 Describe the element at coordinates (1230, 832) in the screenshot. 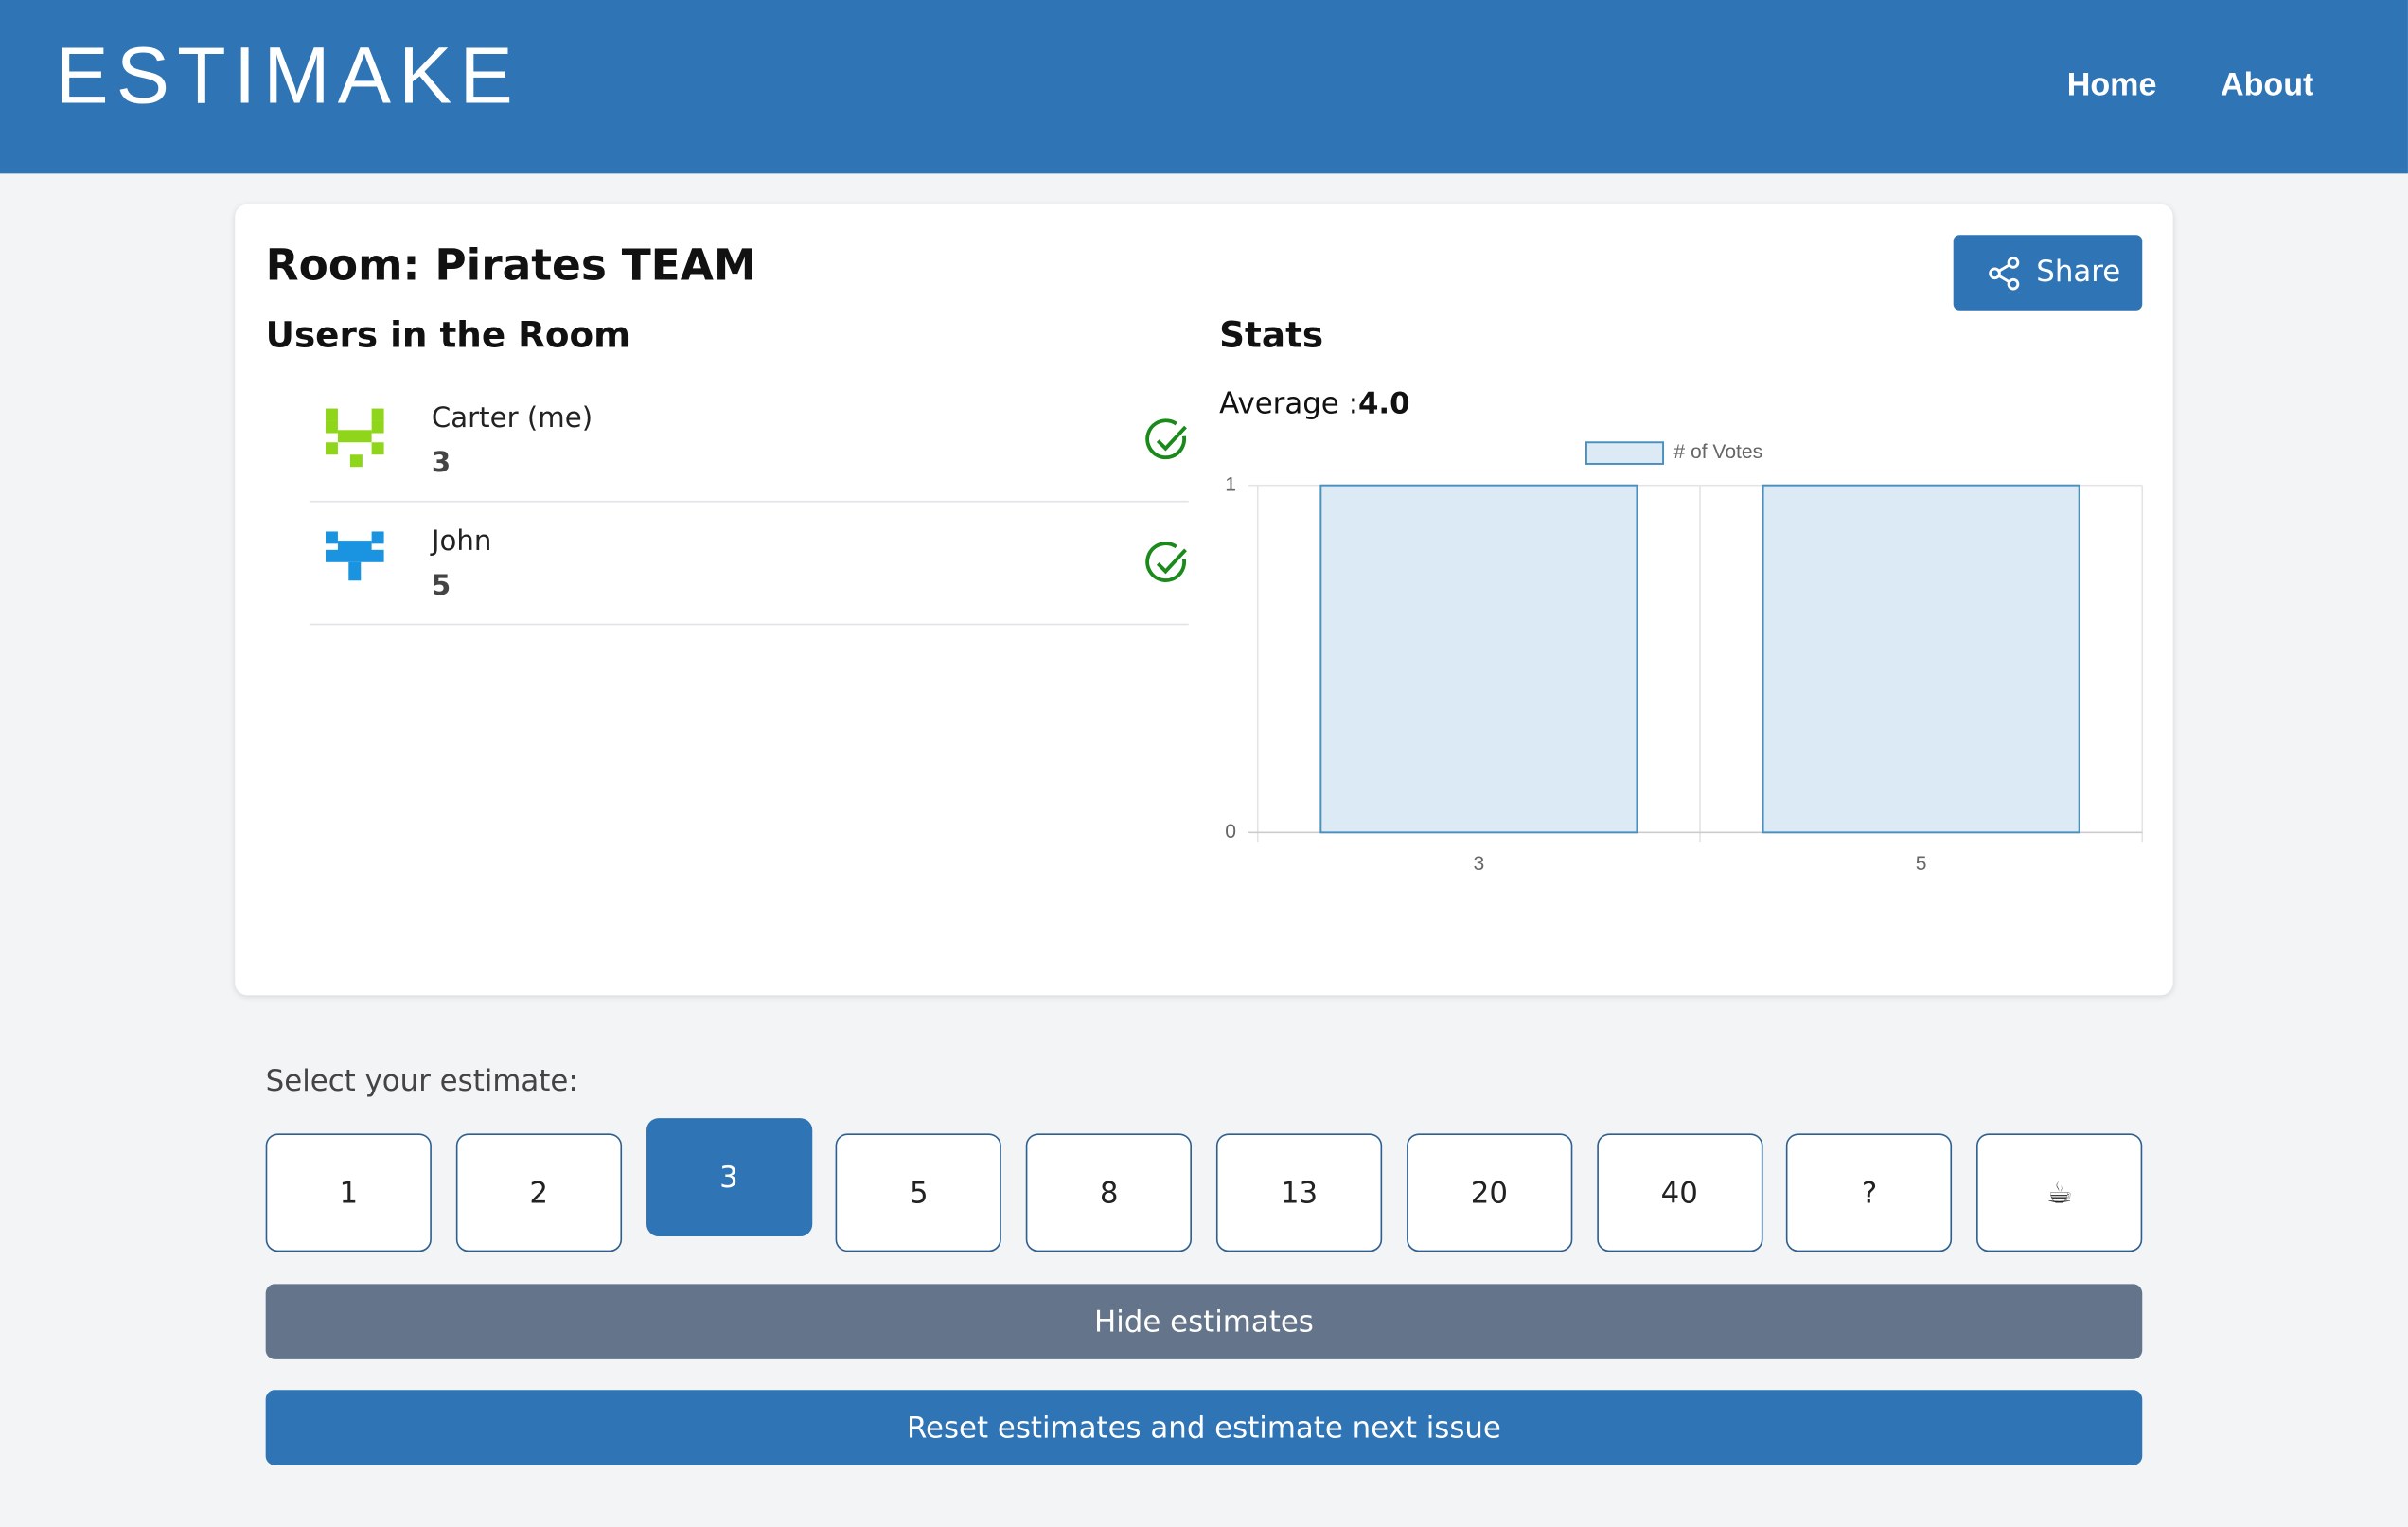

I see `y-tick-label: 0` at that location.